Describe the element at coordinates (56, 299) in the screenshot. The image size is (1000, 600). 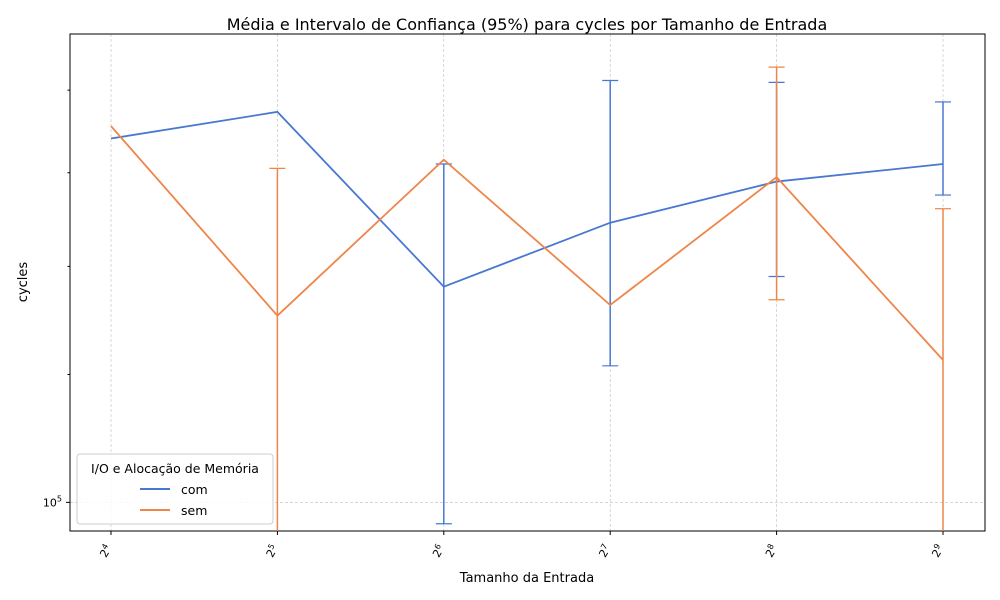
I see `y-axis: 105` at that location.